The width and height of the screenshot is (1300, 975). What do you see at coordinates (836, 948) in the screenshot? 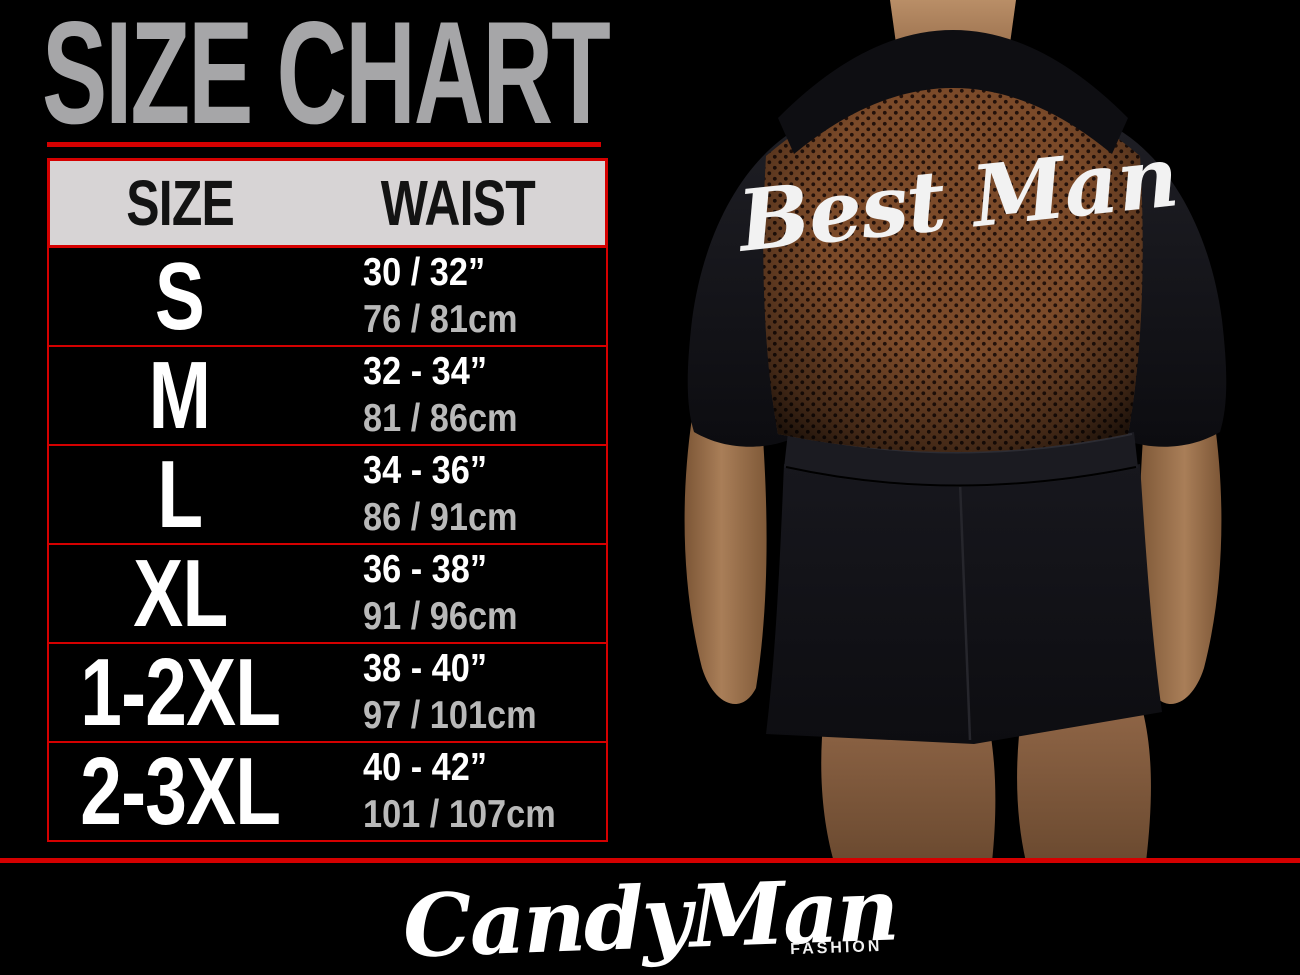
I see `brand-subtitle: FASHION` at bounding box center [836, 948].